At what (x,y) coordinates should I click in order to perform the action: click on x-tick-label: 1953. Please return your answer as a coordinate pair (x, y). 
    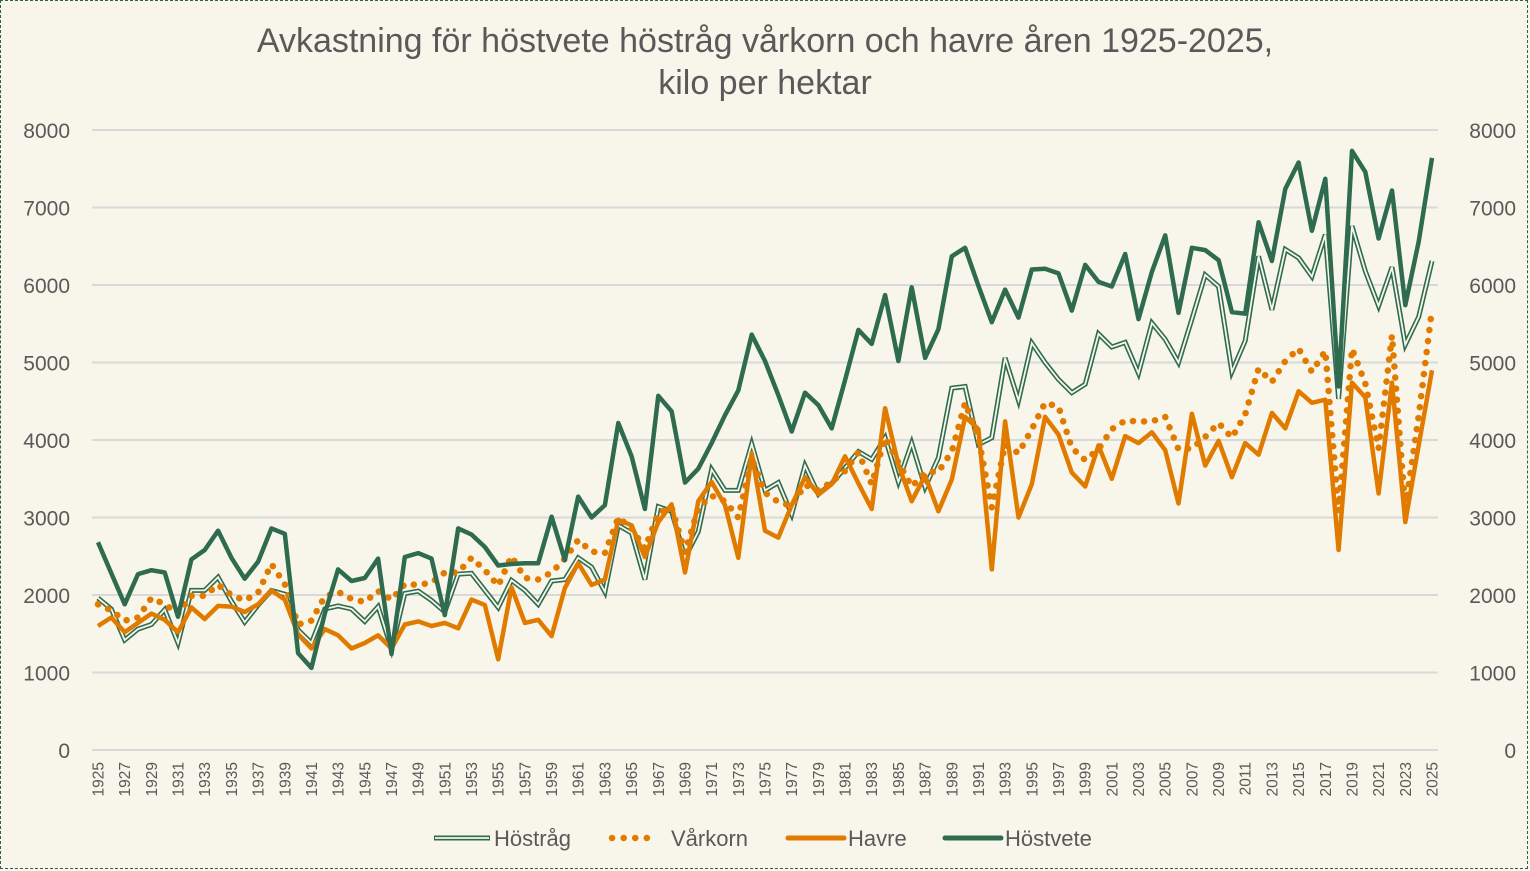
    Looking at the image, I should click on (472, 779).